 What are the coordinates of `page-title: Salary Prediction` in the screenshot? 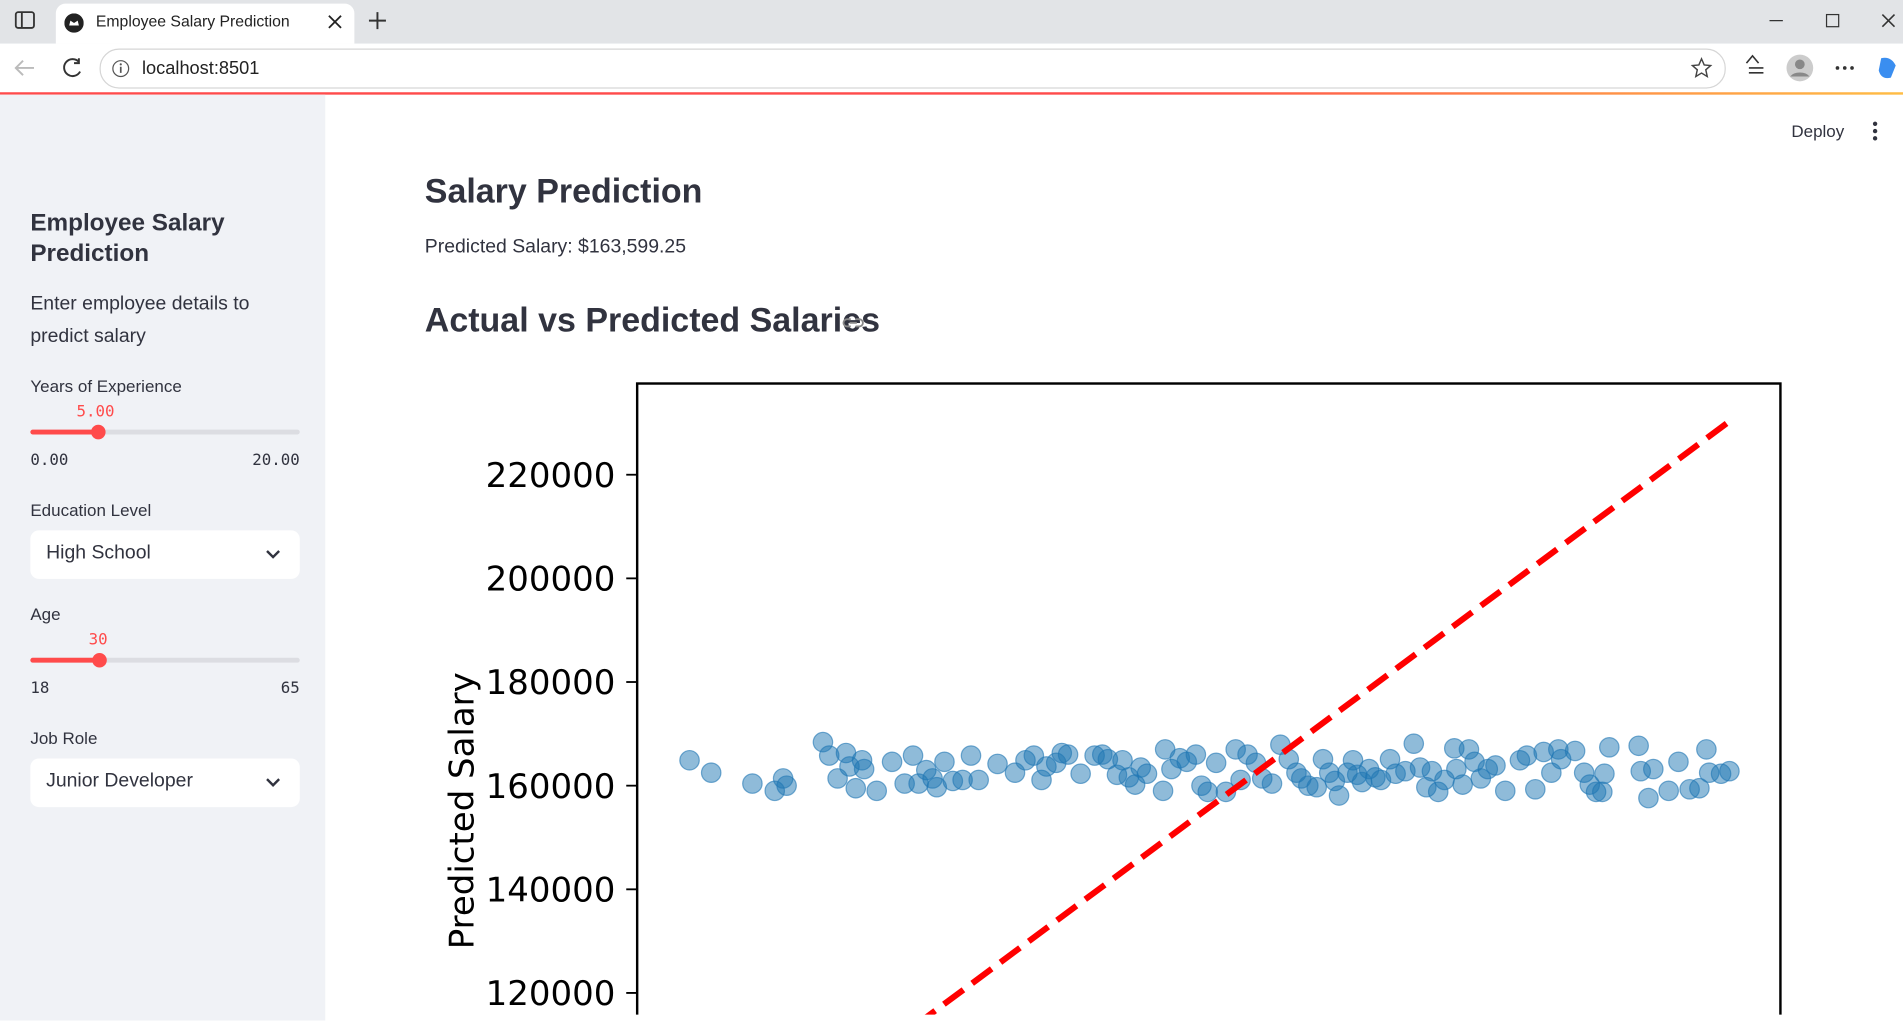 It's located at (563, 191).